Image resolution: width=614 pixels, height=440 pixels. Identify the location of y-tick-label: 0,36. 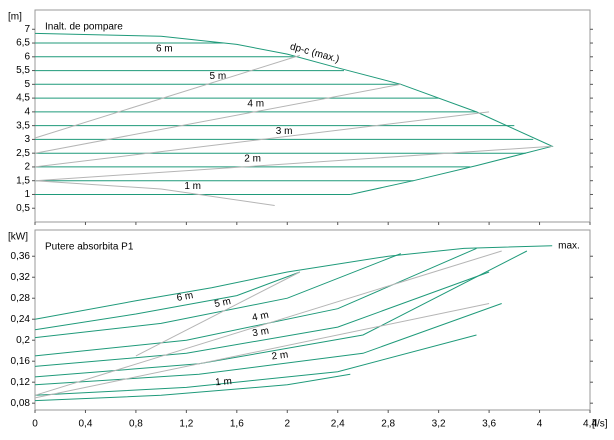
(21, 256).